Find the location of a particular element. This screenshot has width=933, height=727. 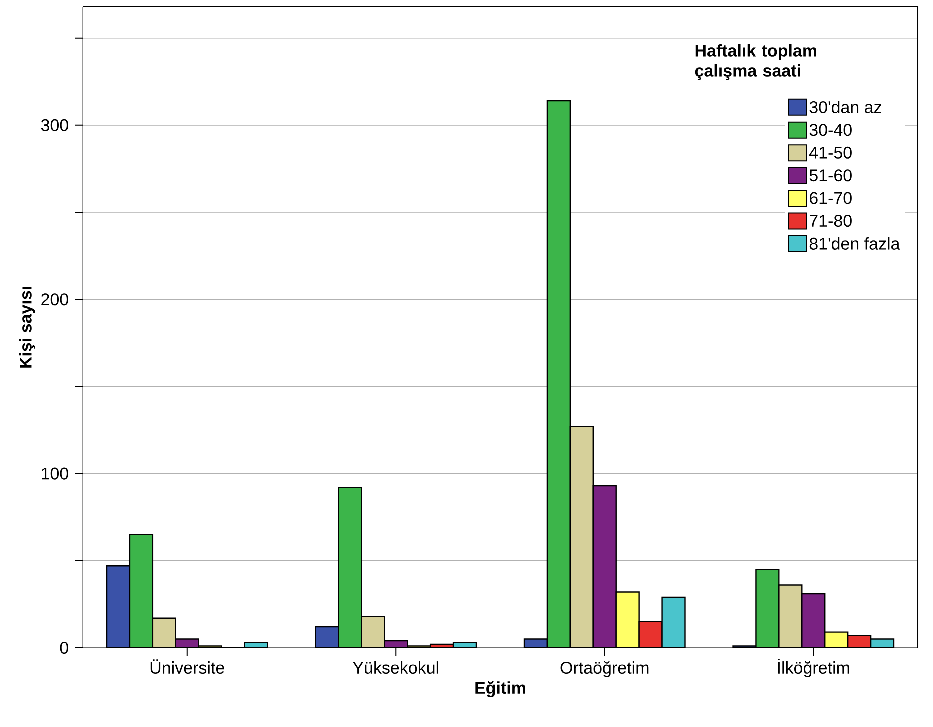

legend-title: Haftalık toplam çalışma saati is located at coordinates (755, 62).